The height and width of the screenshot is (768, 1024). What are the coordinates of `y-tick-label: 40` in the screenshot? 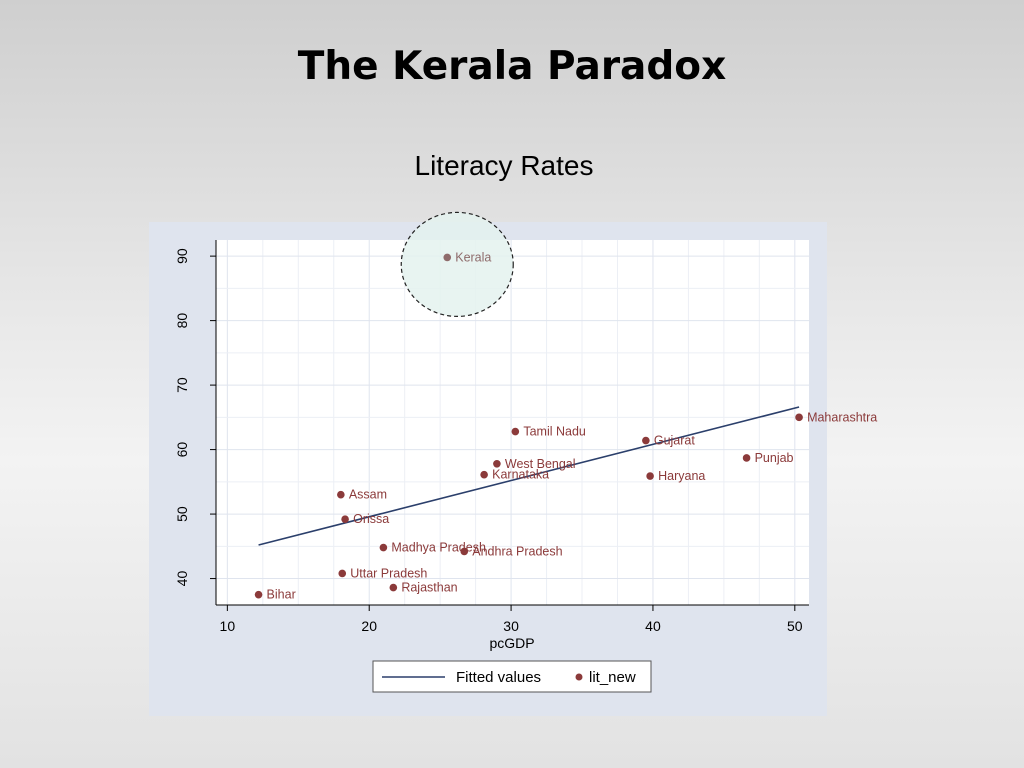 It's located at (182, 579).